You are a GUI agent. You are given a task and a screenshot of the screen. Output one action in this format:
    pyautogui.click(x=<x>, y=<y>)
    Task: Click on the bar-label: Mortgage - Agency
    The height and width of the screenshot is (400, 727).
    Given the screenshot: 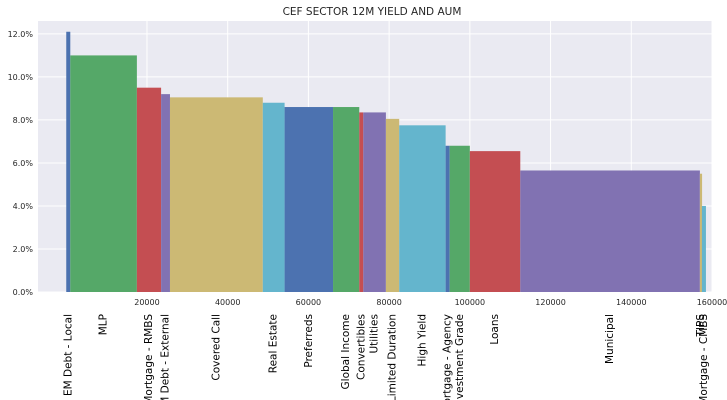 What is the action you would take?
    pyautogui.click(x=448, y=357)
    